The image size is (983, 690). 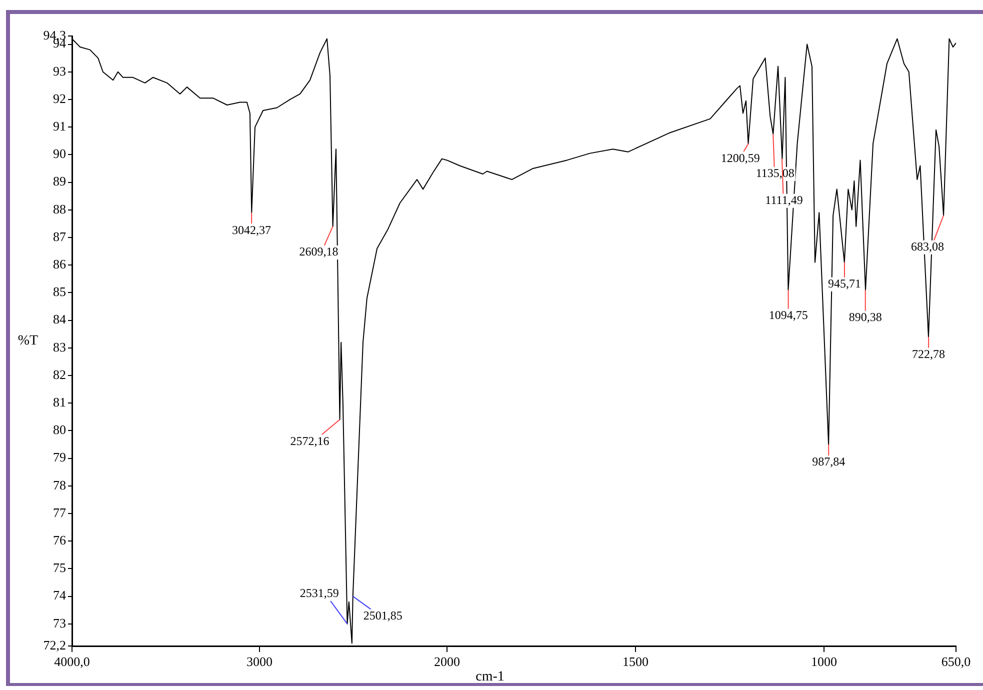 What do you see at coordinates (59, 540) in the screenshot?
I see `y-tick-label: 76` at bounding box center [59, 540].